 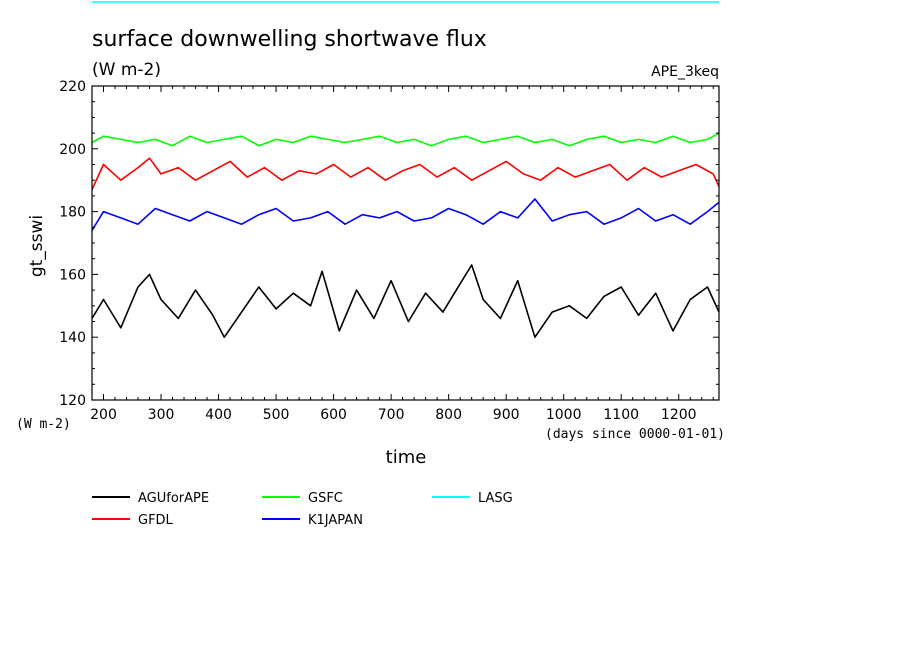 I want to click on series-line-k1japan, so click(x=405, y=214).